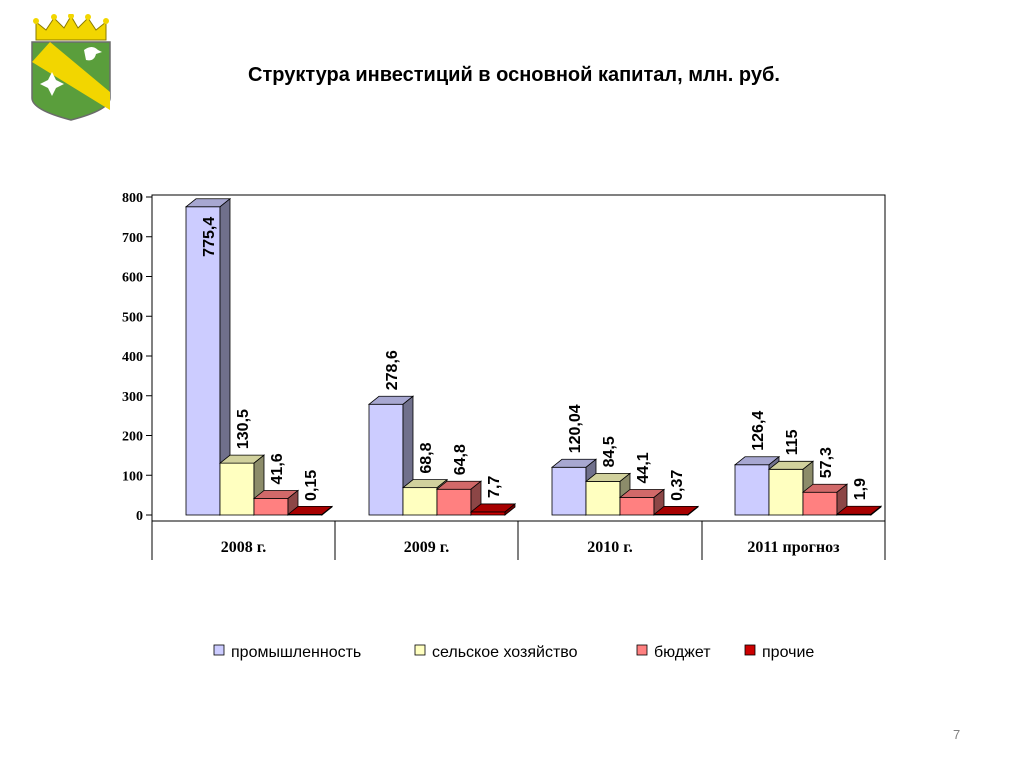 This screenshot has width=1024, height=768. What do you see at coordinates (426, 457) in the screenshot?
I see `data-label: 68,8` at bounding box center [426, 457].